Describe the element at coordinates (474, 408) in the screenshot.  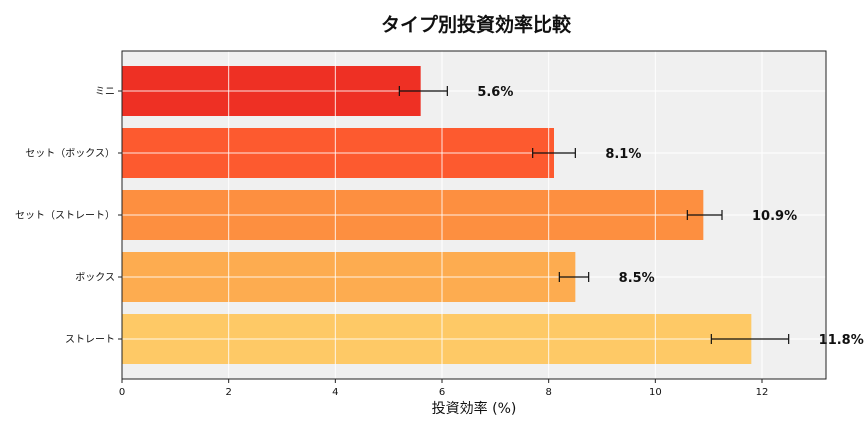
I see `x-axis-label: 投資効率 (%)` at that location.